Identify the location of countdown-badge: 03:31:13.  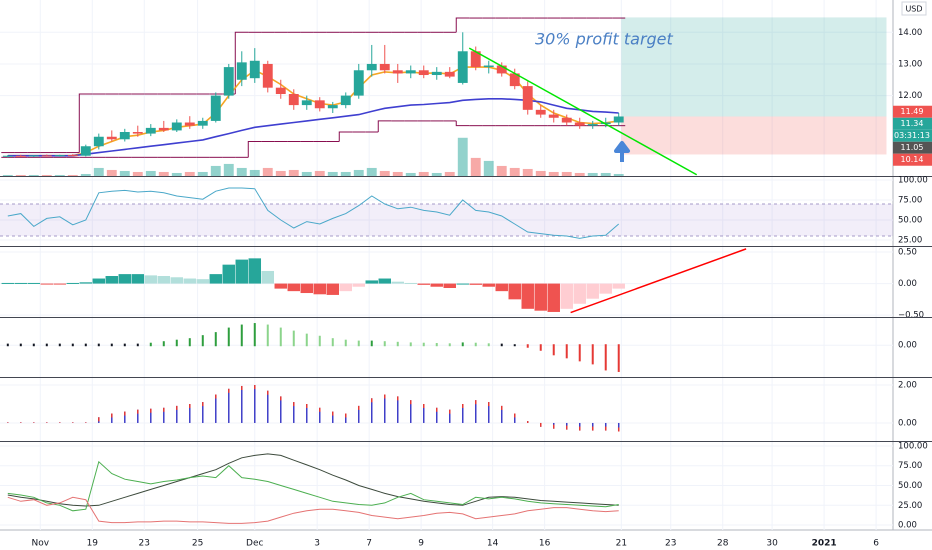
(912, 135).